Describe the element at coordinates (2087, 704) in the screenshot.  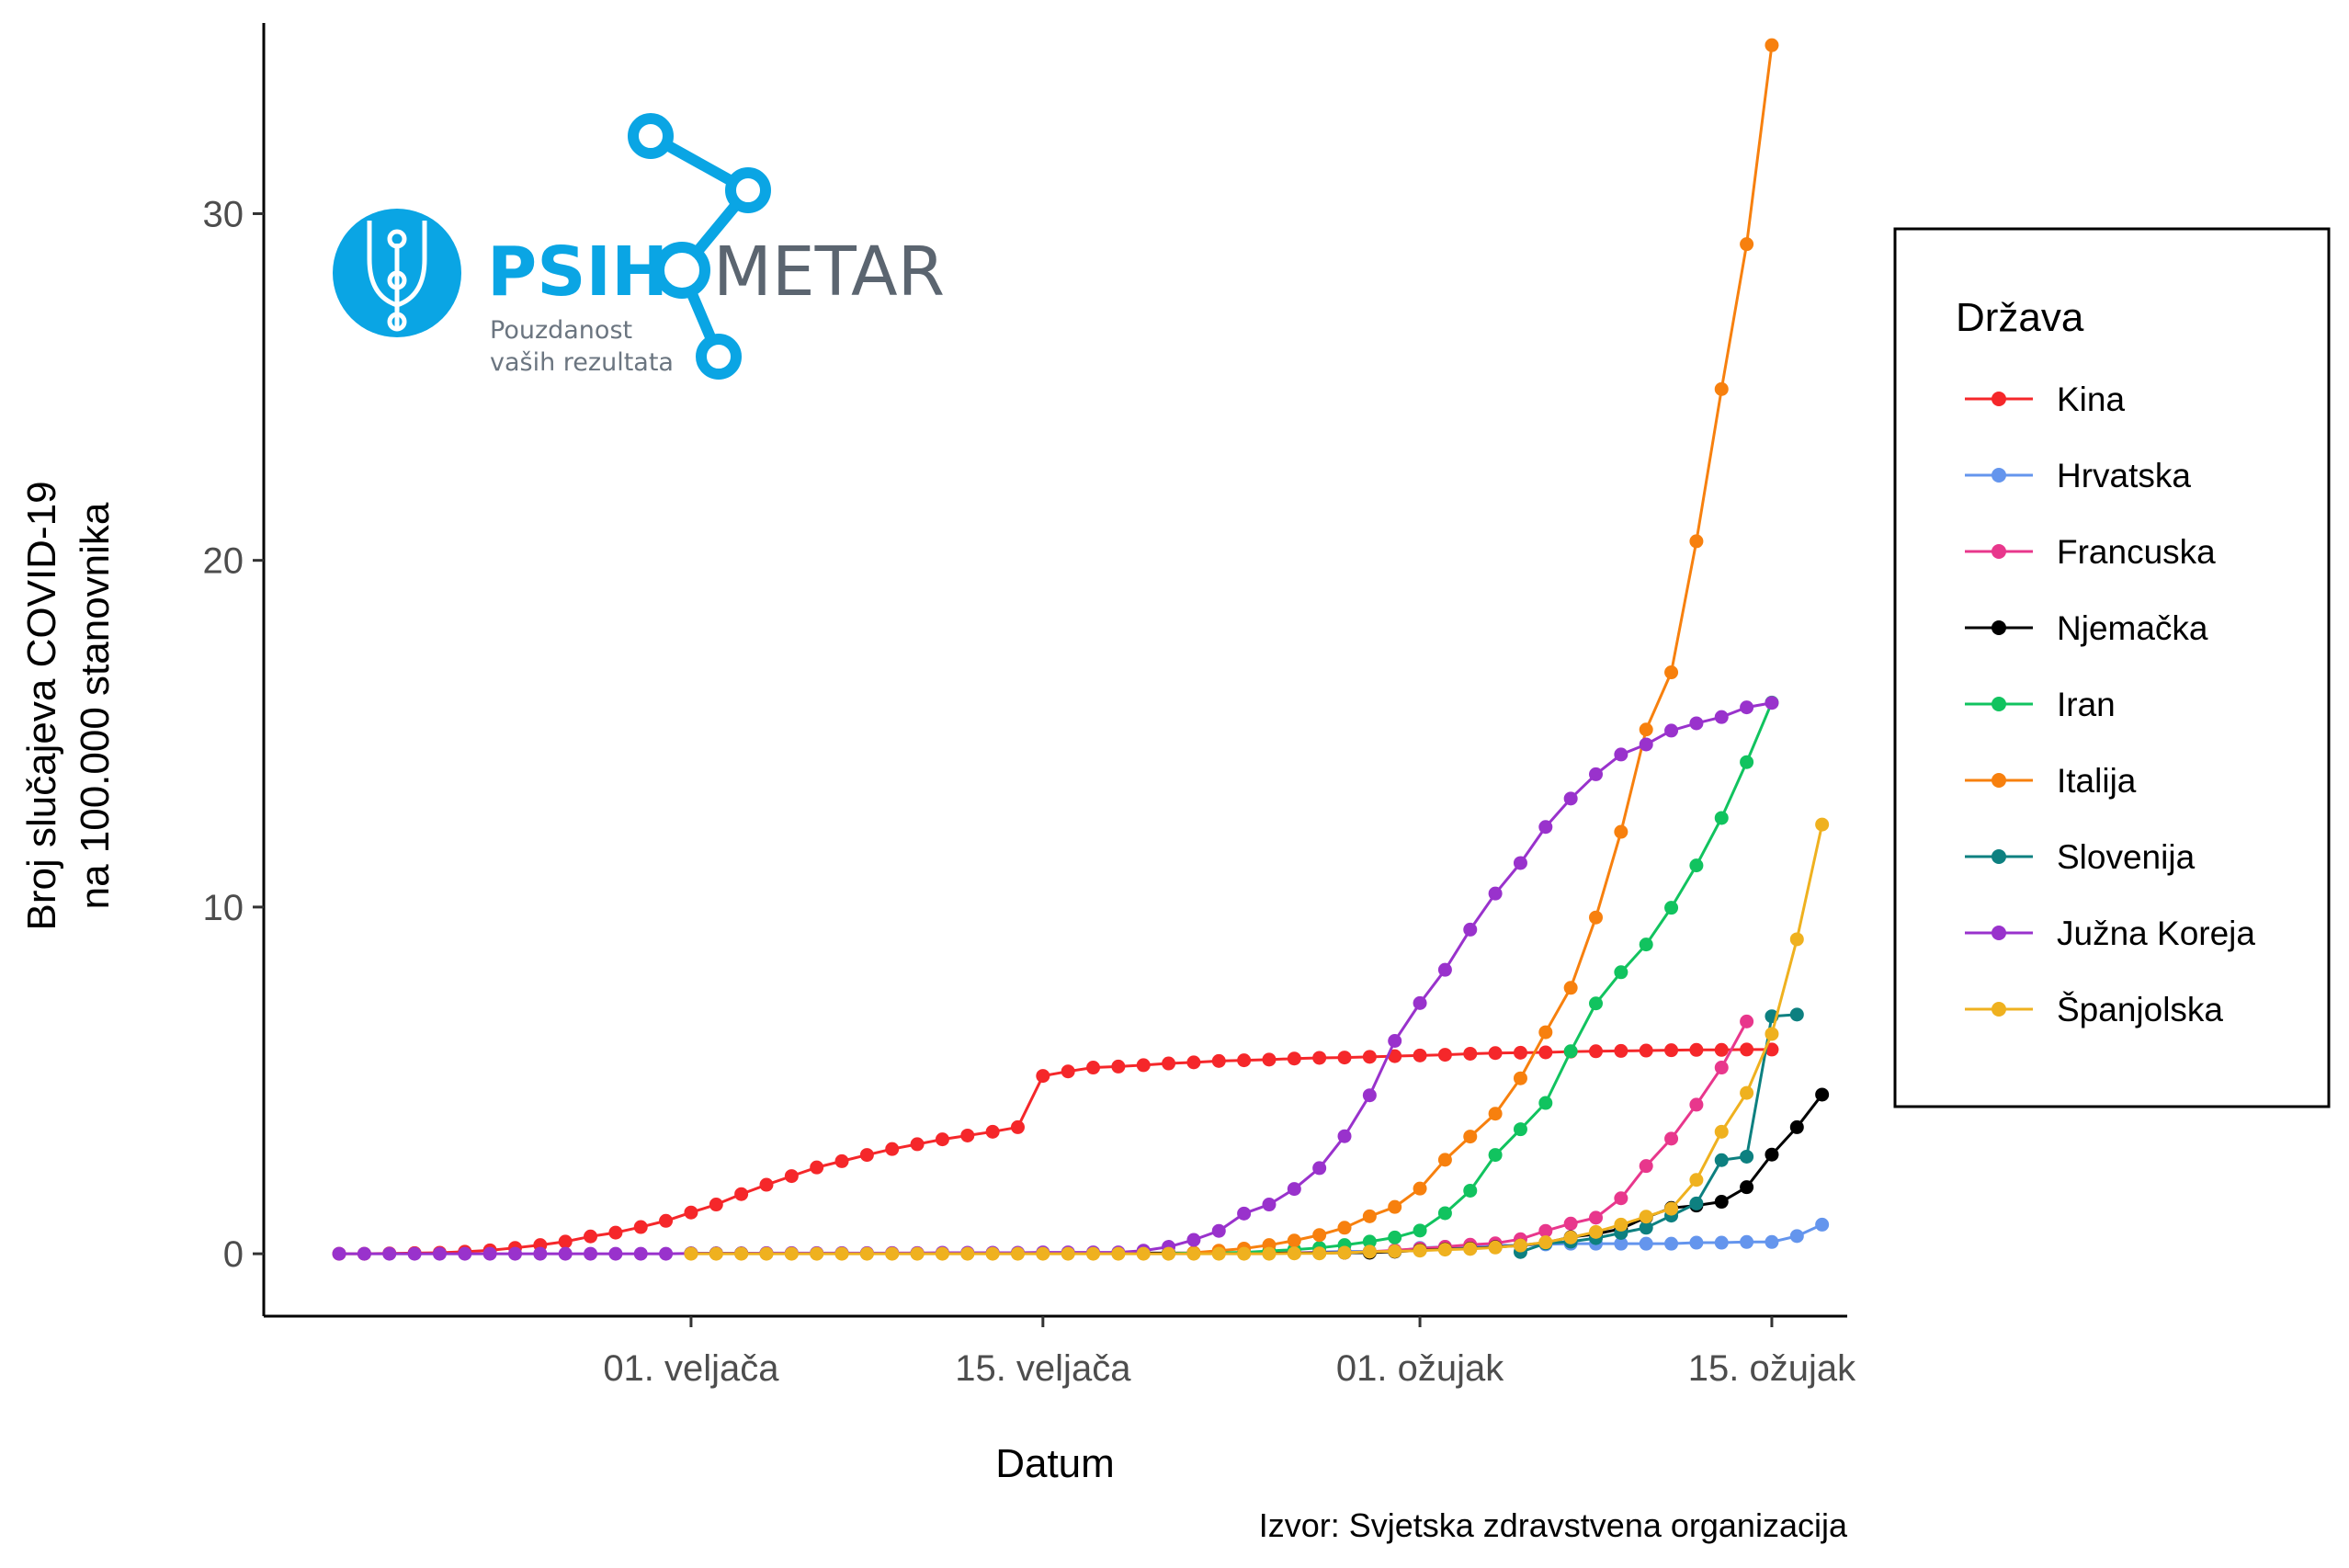
I see `legend-label: Iran` at that location.